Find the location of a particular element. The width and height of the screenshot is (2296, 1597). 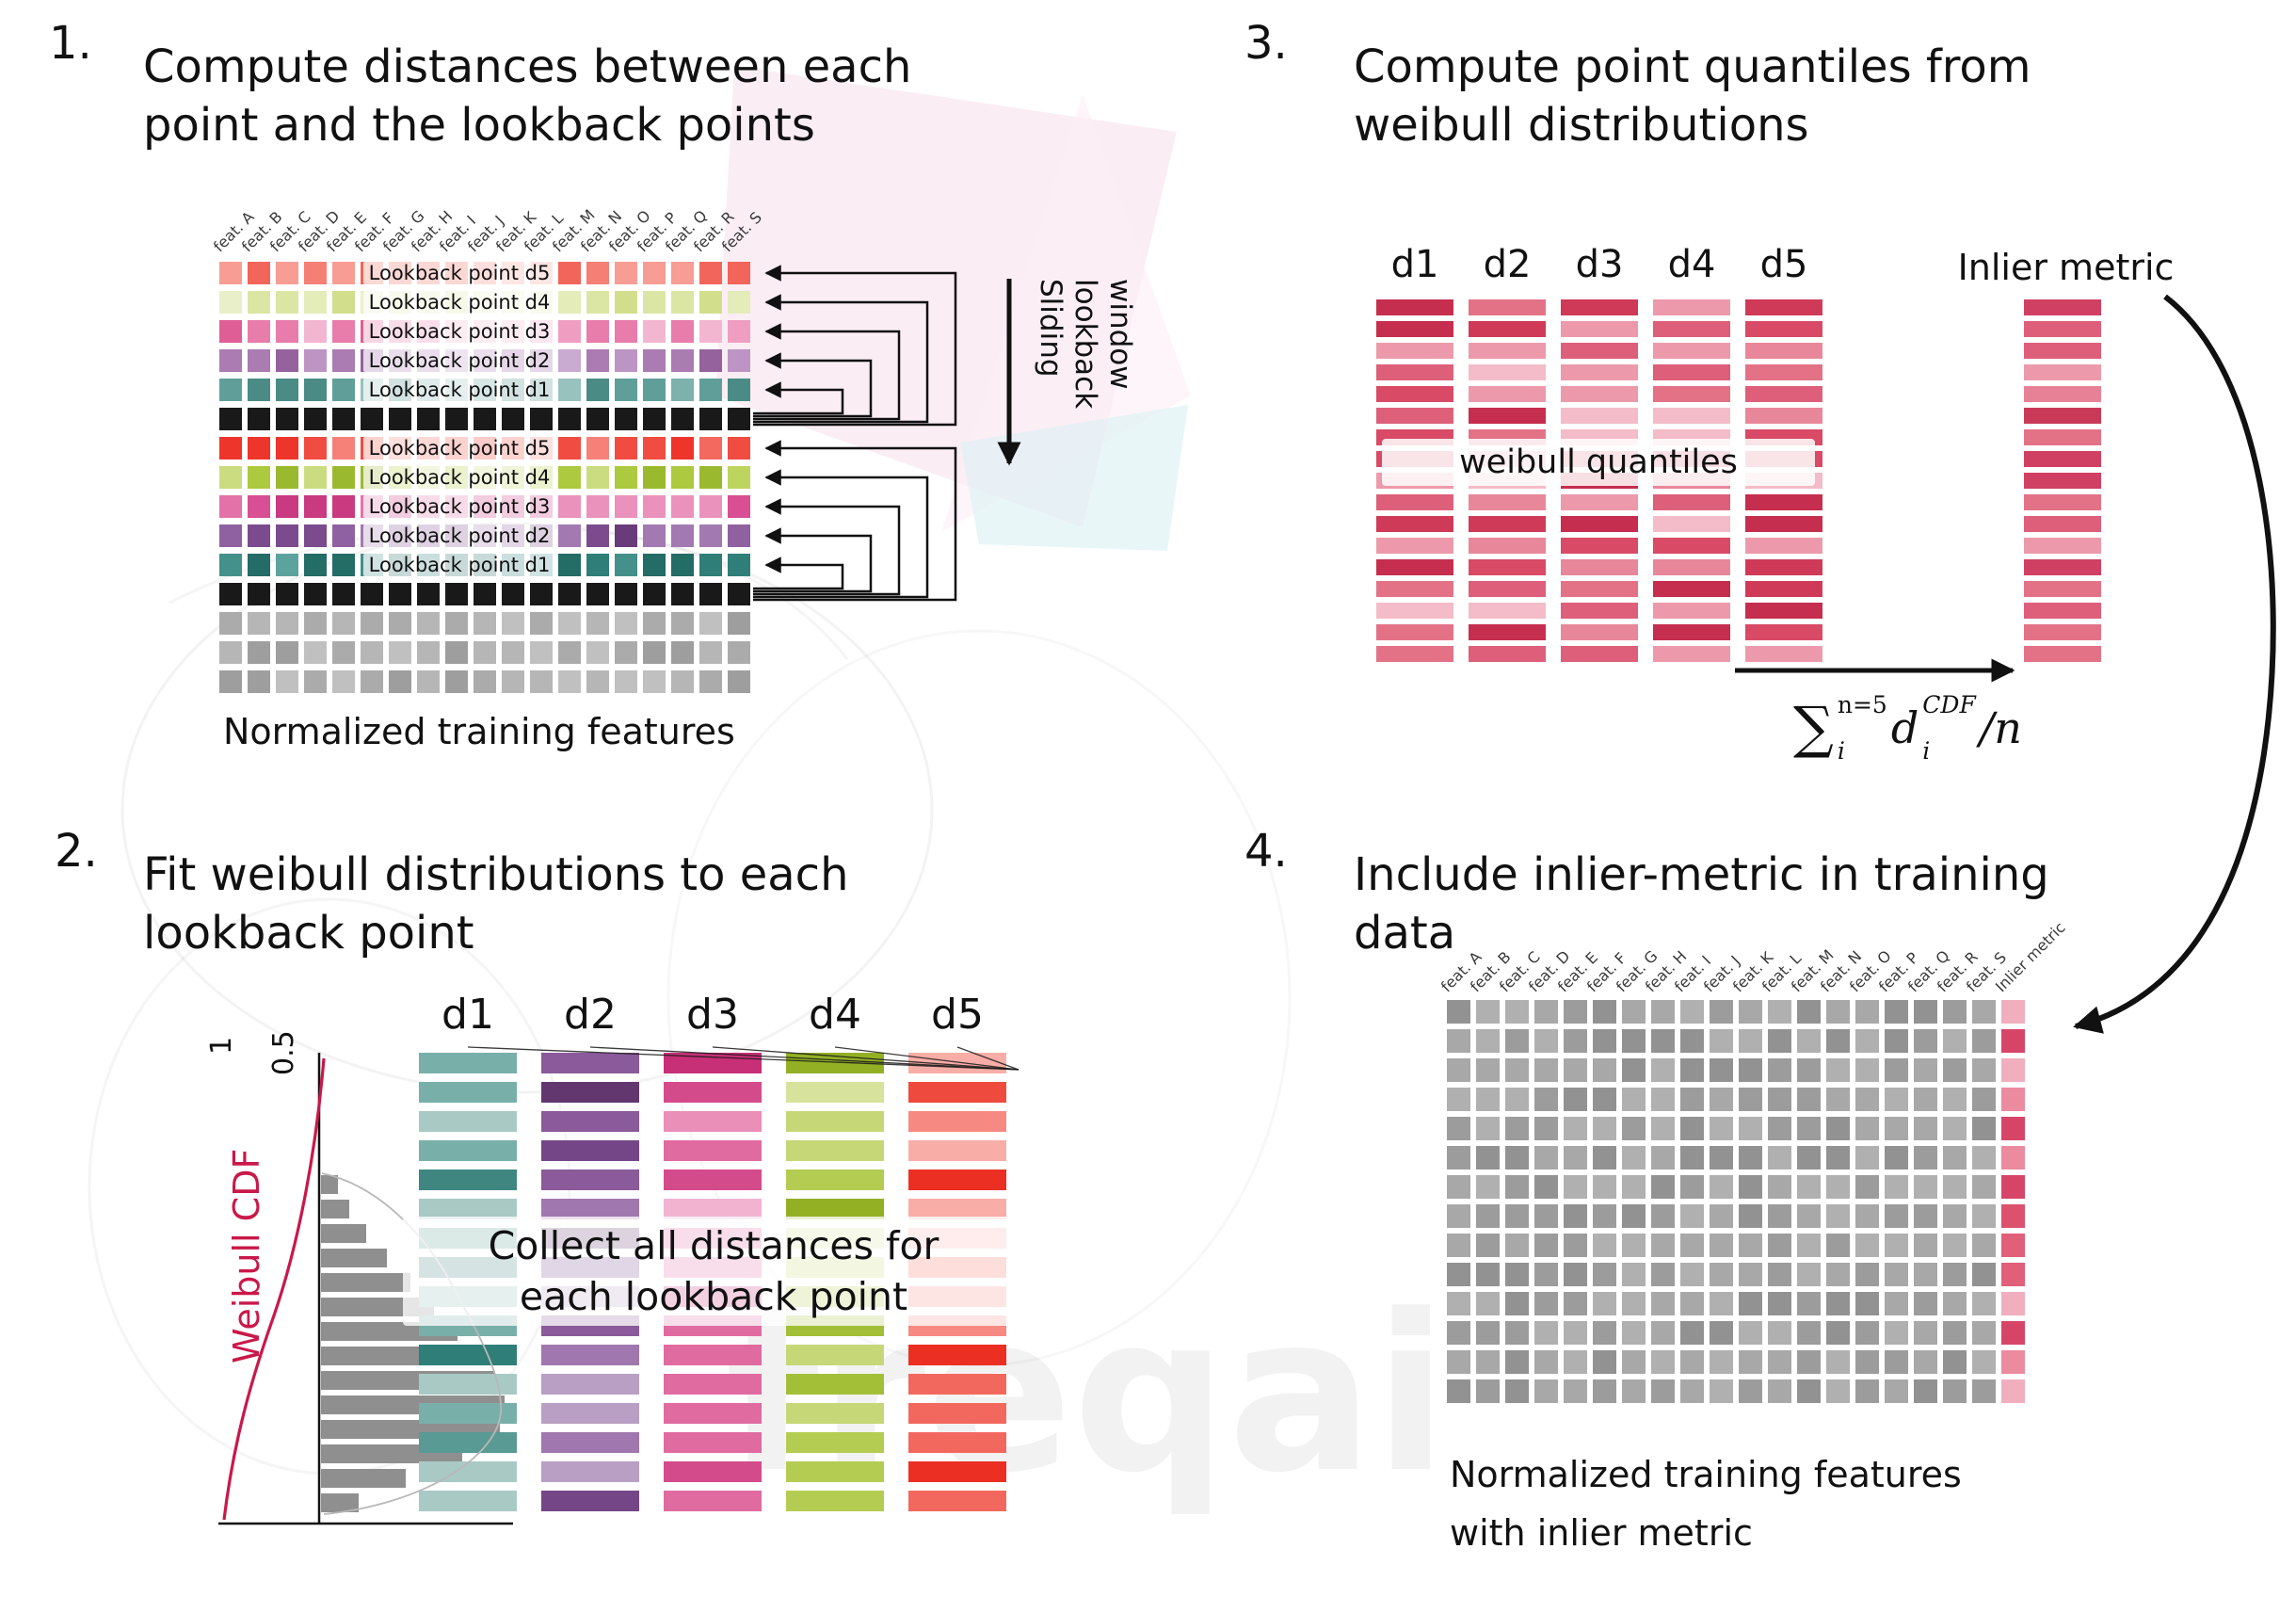

sliding-window-word-3: window is located at coordinates (1120, 334).